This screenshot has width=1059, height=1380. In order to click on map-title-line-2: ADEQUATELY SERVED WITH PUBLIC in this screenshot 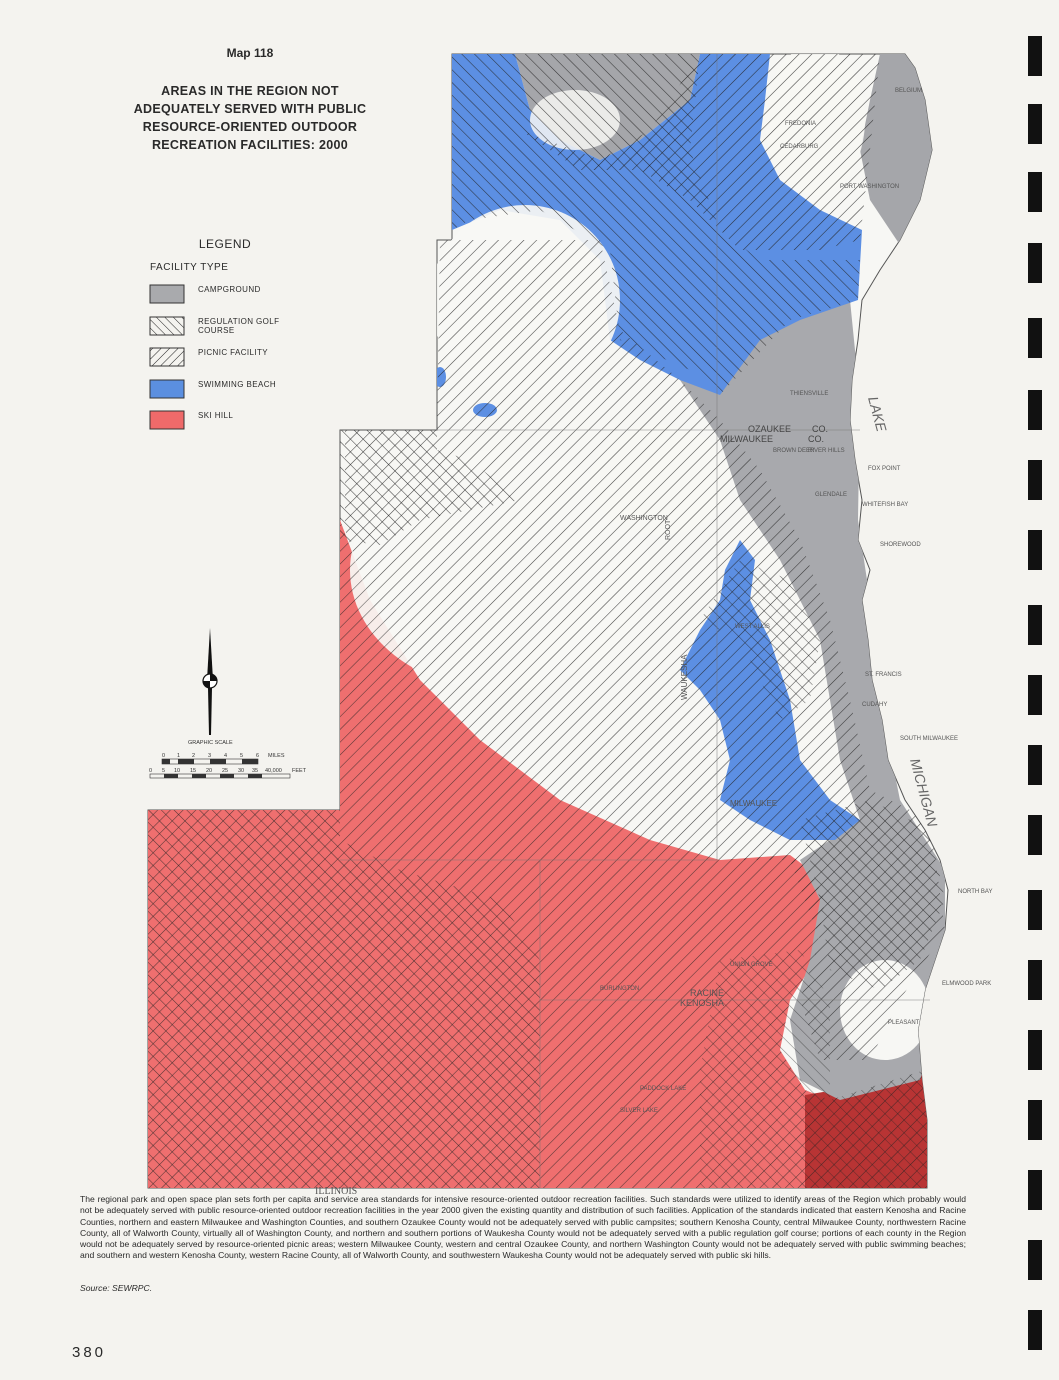, I will do `click(250, 109)`.